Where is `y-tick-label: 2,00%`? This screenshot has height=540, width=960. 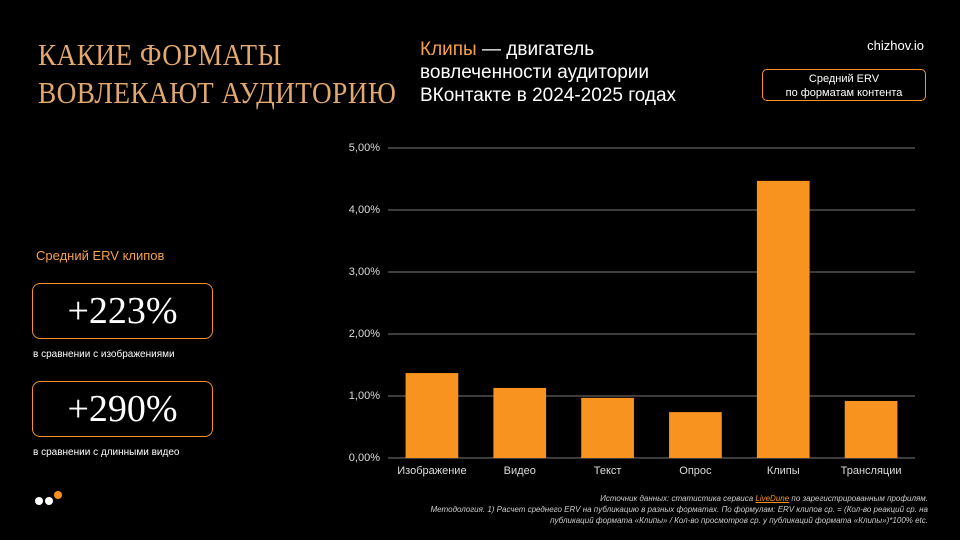 y-tick-label: 2,00% is located at coordinates (364, 334).